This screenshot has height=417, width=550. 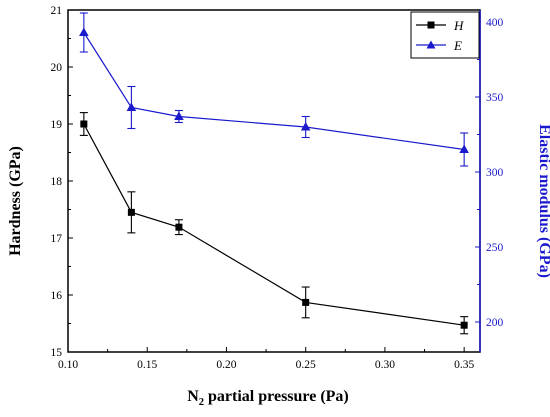 I want to click on x-tick-label-2: 0.20, so click(x=226, y=365).